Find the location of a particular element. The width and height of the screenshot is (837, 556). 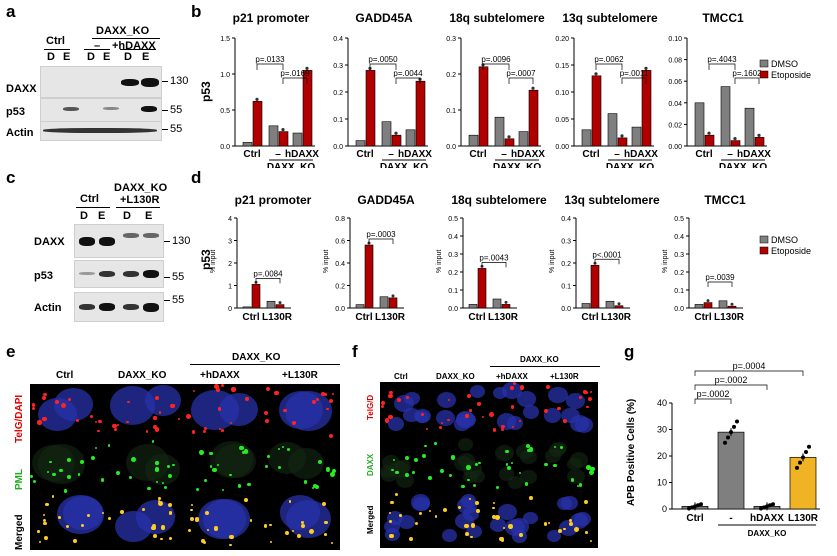

chart-title: 13q subtelomere is located at coordinates (610, 18).